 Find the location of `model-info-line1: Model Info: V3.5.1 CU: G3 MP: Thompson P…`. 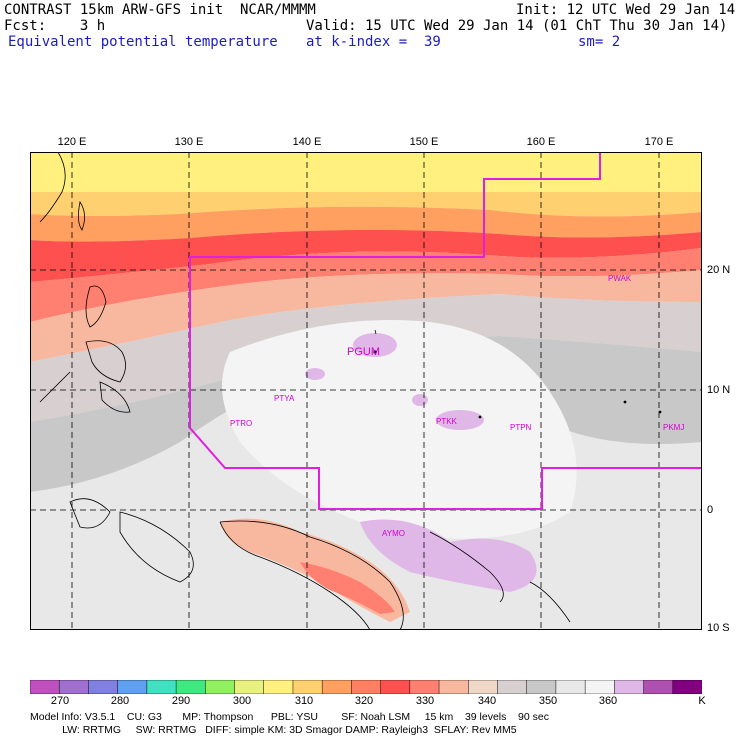

model-info-line1: Model Info: V3.5.1 CU: G3 MP: Thompson P… is located at coordinates (289, 717).